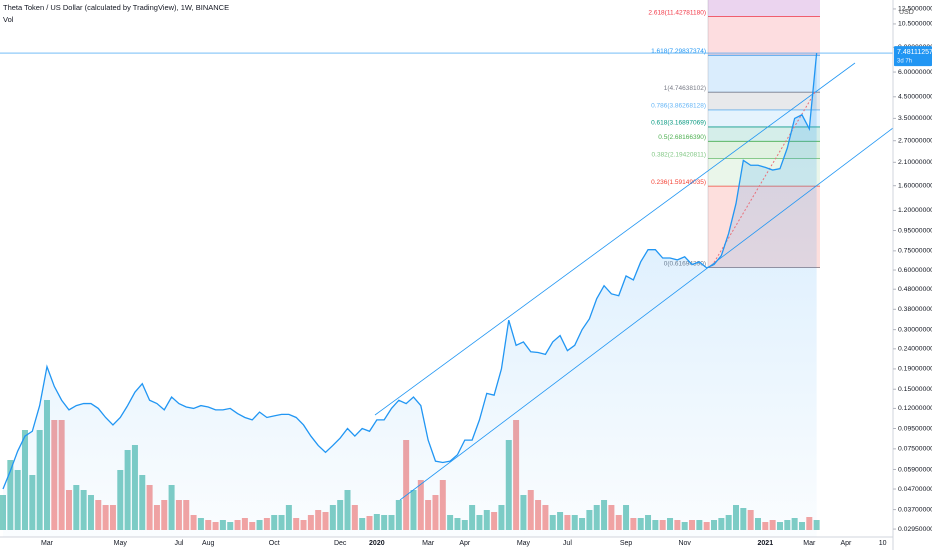  I want to click on y-tick-label: 0.04700000, so click(915, 489).